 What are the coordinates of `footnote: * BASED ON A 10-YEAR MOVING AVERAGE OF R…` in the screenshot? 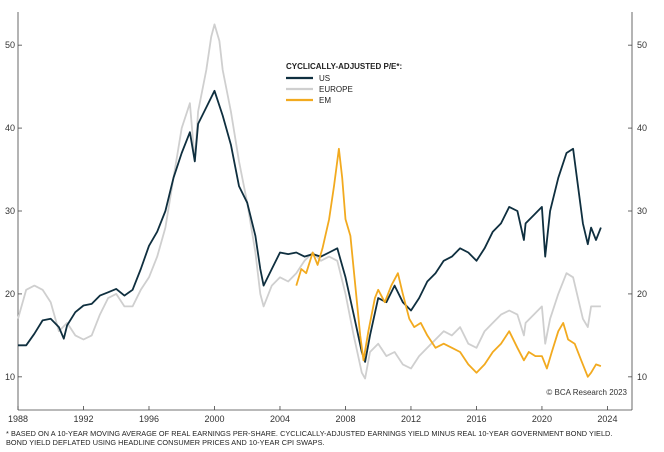 It's located at (334, 438).